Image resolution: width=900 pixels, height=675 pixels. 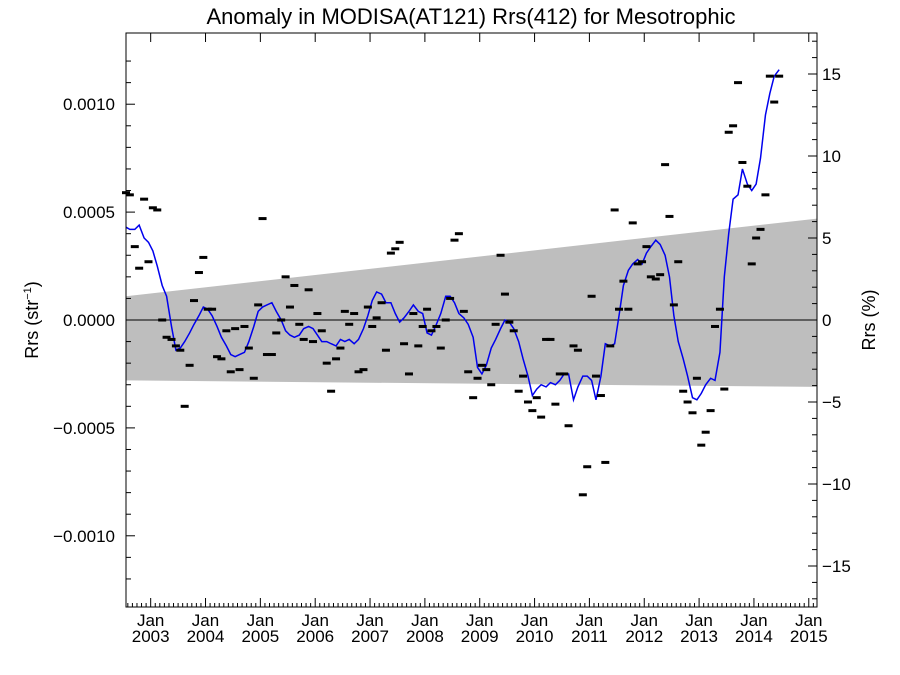 I want to click on y-axis-label-right: Rrs (%), so click(x=869, y=320).